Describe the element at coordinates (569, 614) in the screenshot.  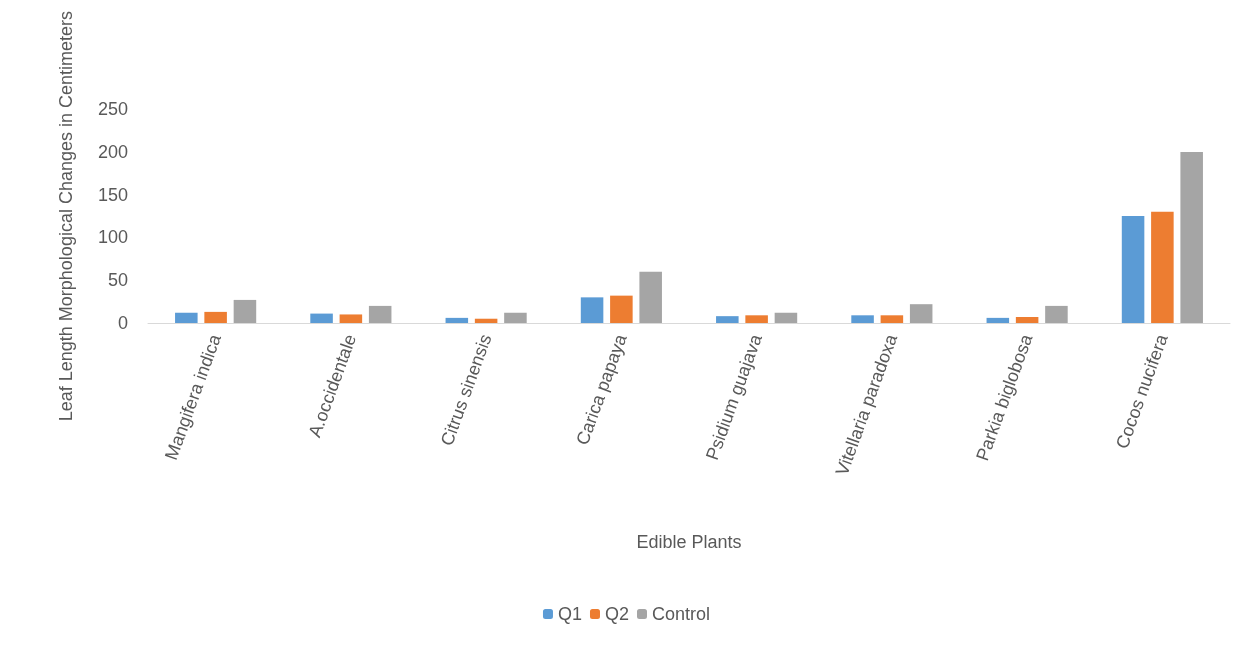
I see `legend-label: Q1` at that location.